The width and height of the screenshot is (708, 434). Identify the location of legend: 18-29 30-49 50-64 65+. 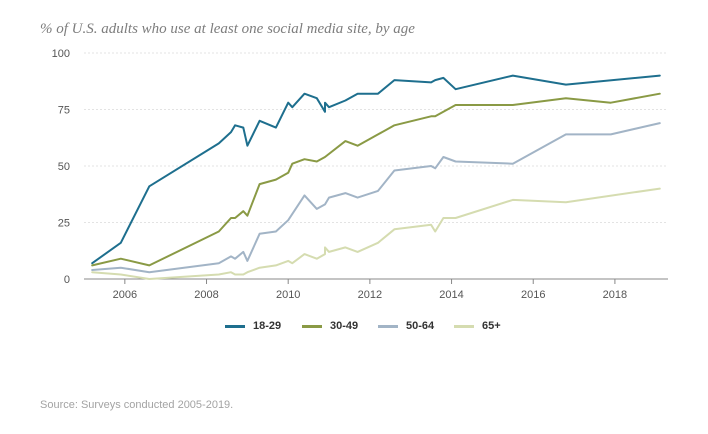
(354, 327).